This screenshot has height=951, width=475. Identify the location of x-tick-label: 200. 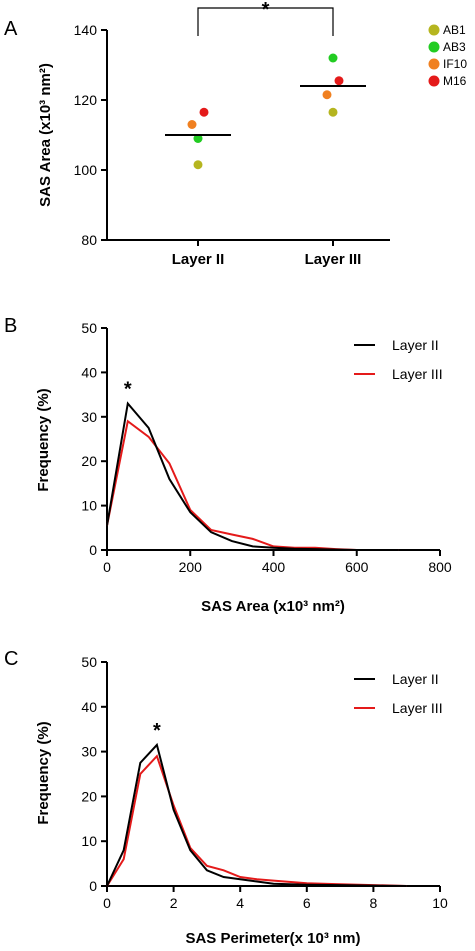
(191, 567).